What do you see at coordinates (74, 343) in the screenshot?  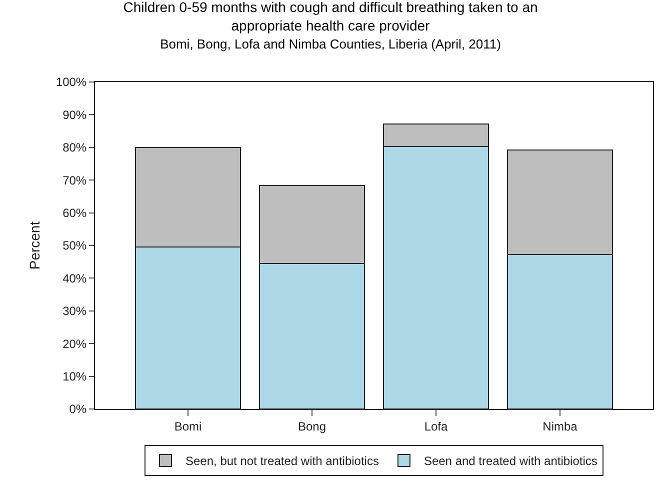 I see `y-tick-label: 20%` at bounding box center [74, 343].